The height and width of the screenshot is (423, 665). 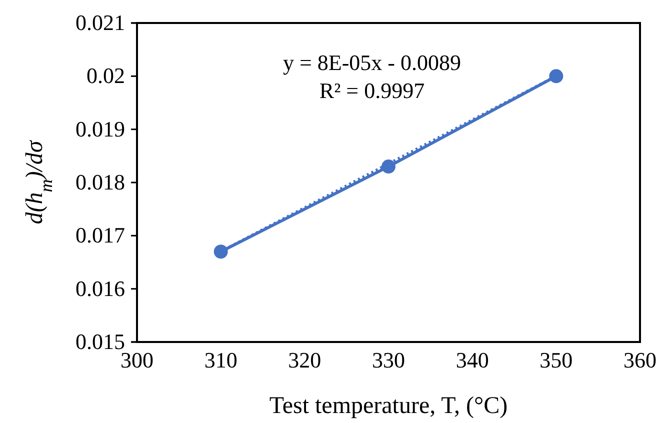 What do you see at coordinates (388, 360) in the screenshot?
I see `x-tick-label: 330` at bounding box center [388, 360].